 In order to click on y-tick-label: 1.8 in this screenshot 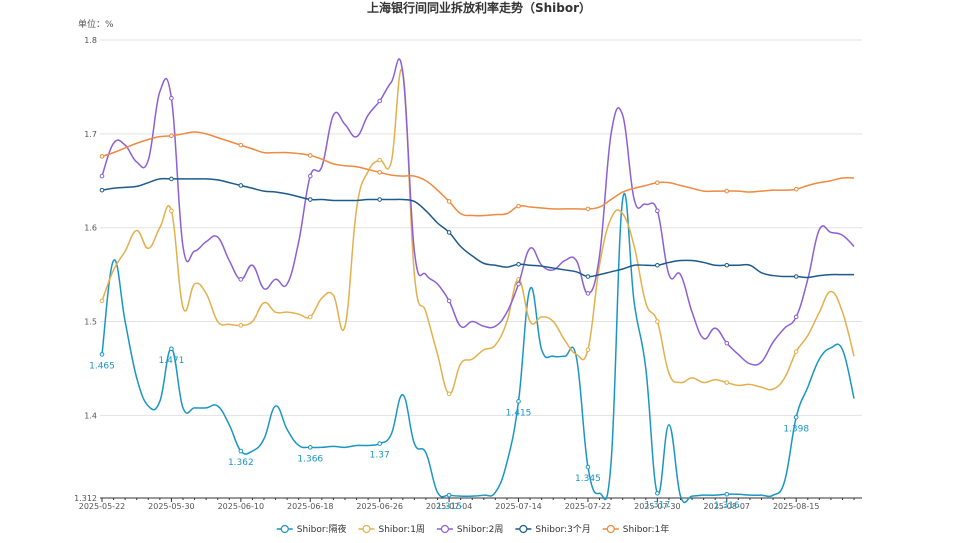, I will do `click(90, 40)`.